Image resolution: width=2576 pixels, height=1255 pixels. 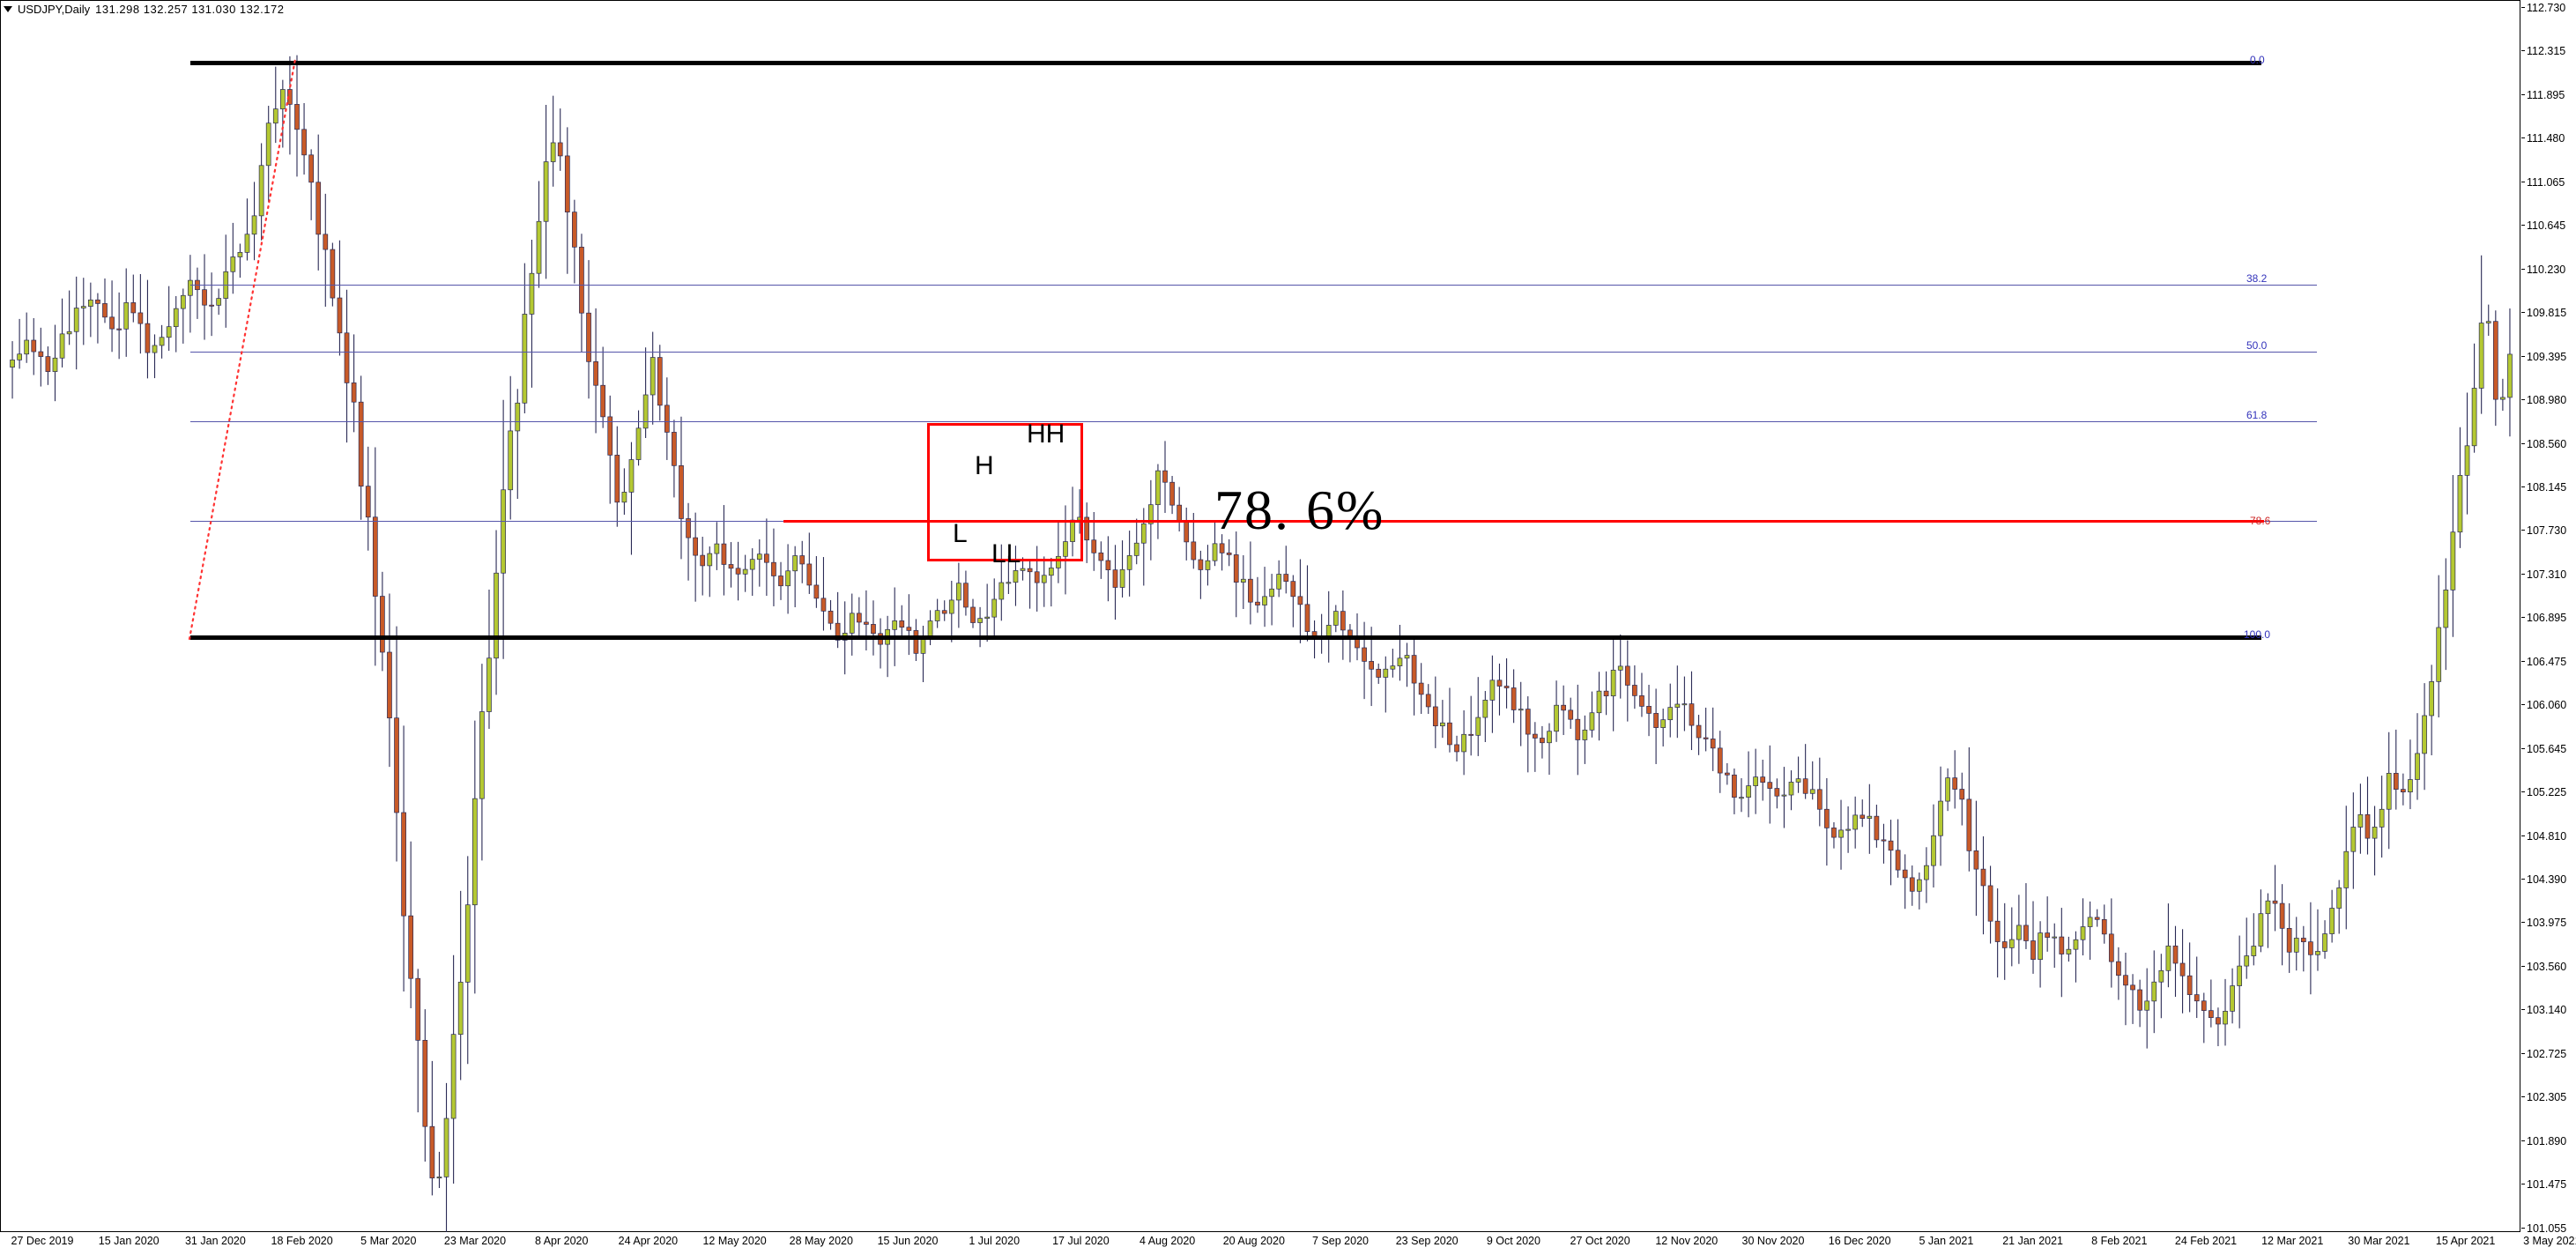 I want to click on price-tick: 108.145, so click(x=2543, y=487).